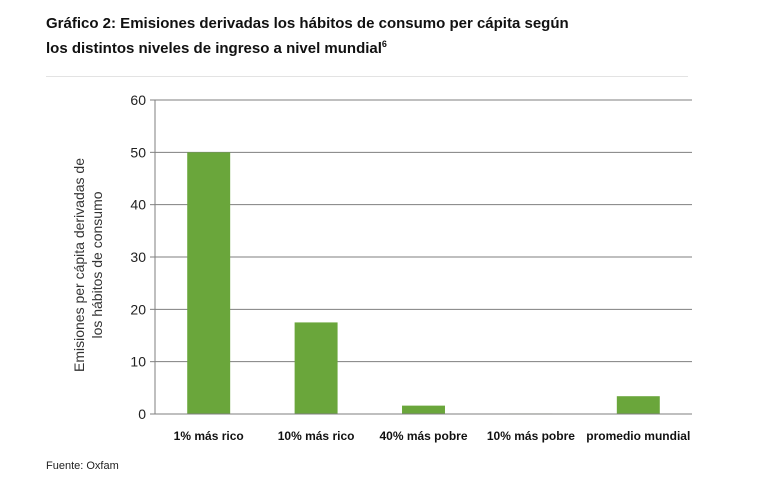 The height and width of the screenshot is (486, 774). What do you see at coordinates (82, 466) in the screenshot?
I see `source-note: Fuente: Oxfam` at bounding box center [82, 466].